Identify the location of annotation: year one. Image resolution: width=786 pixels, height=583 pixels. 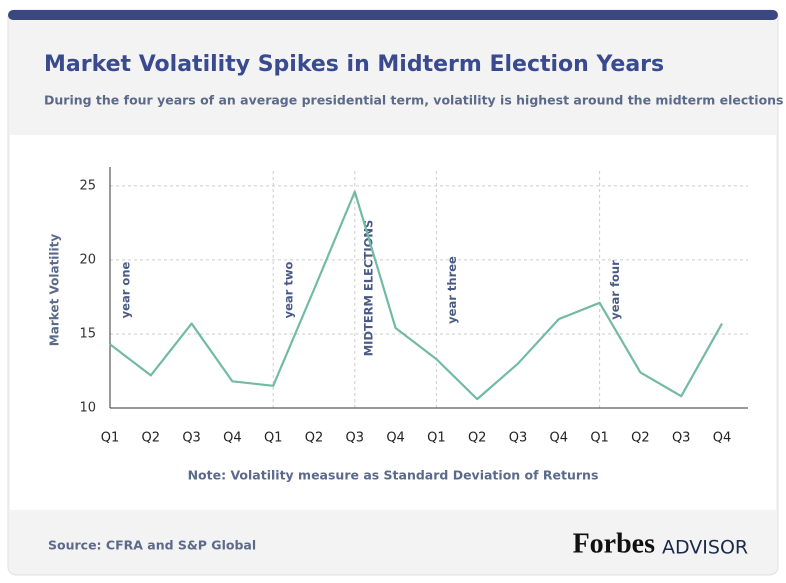
(126, 289).